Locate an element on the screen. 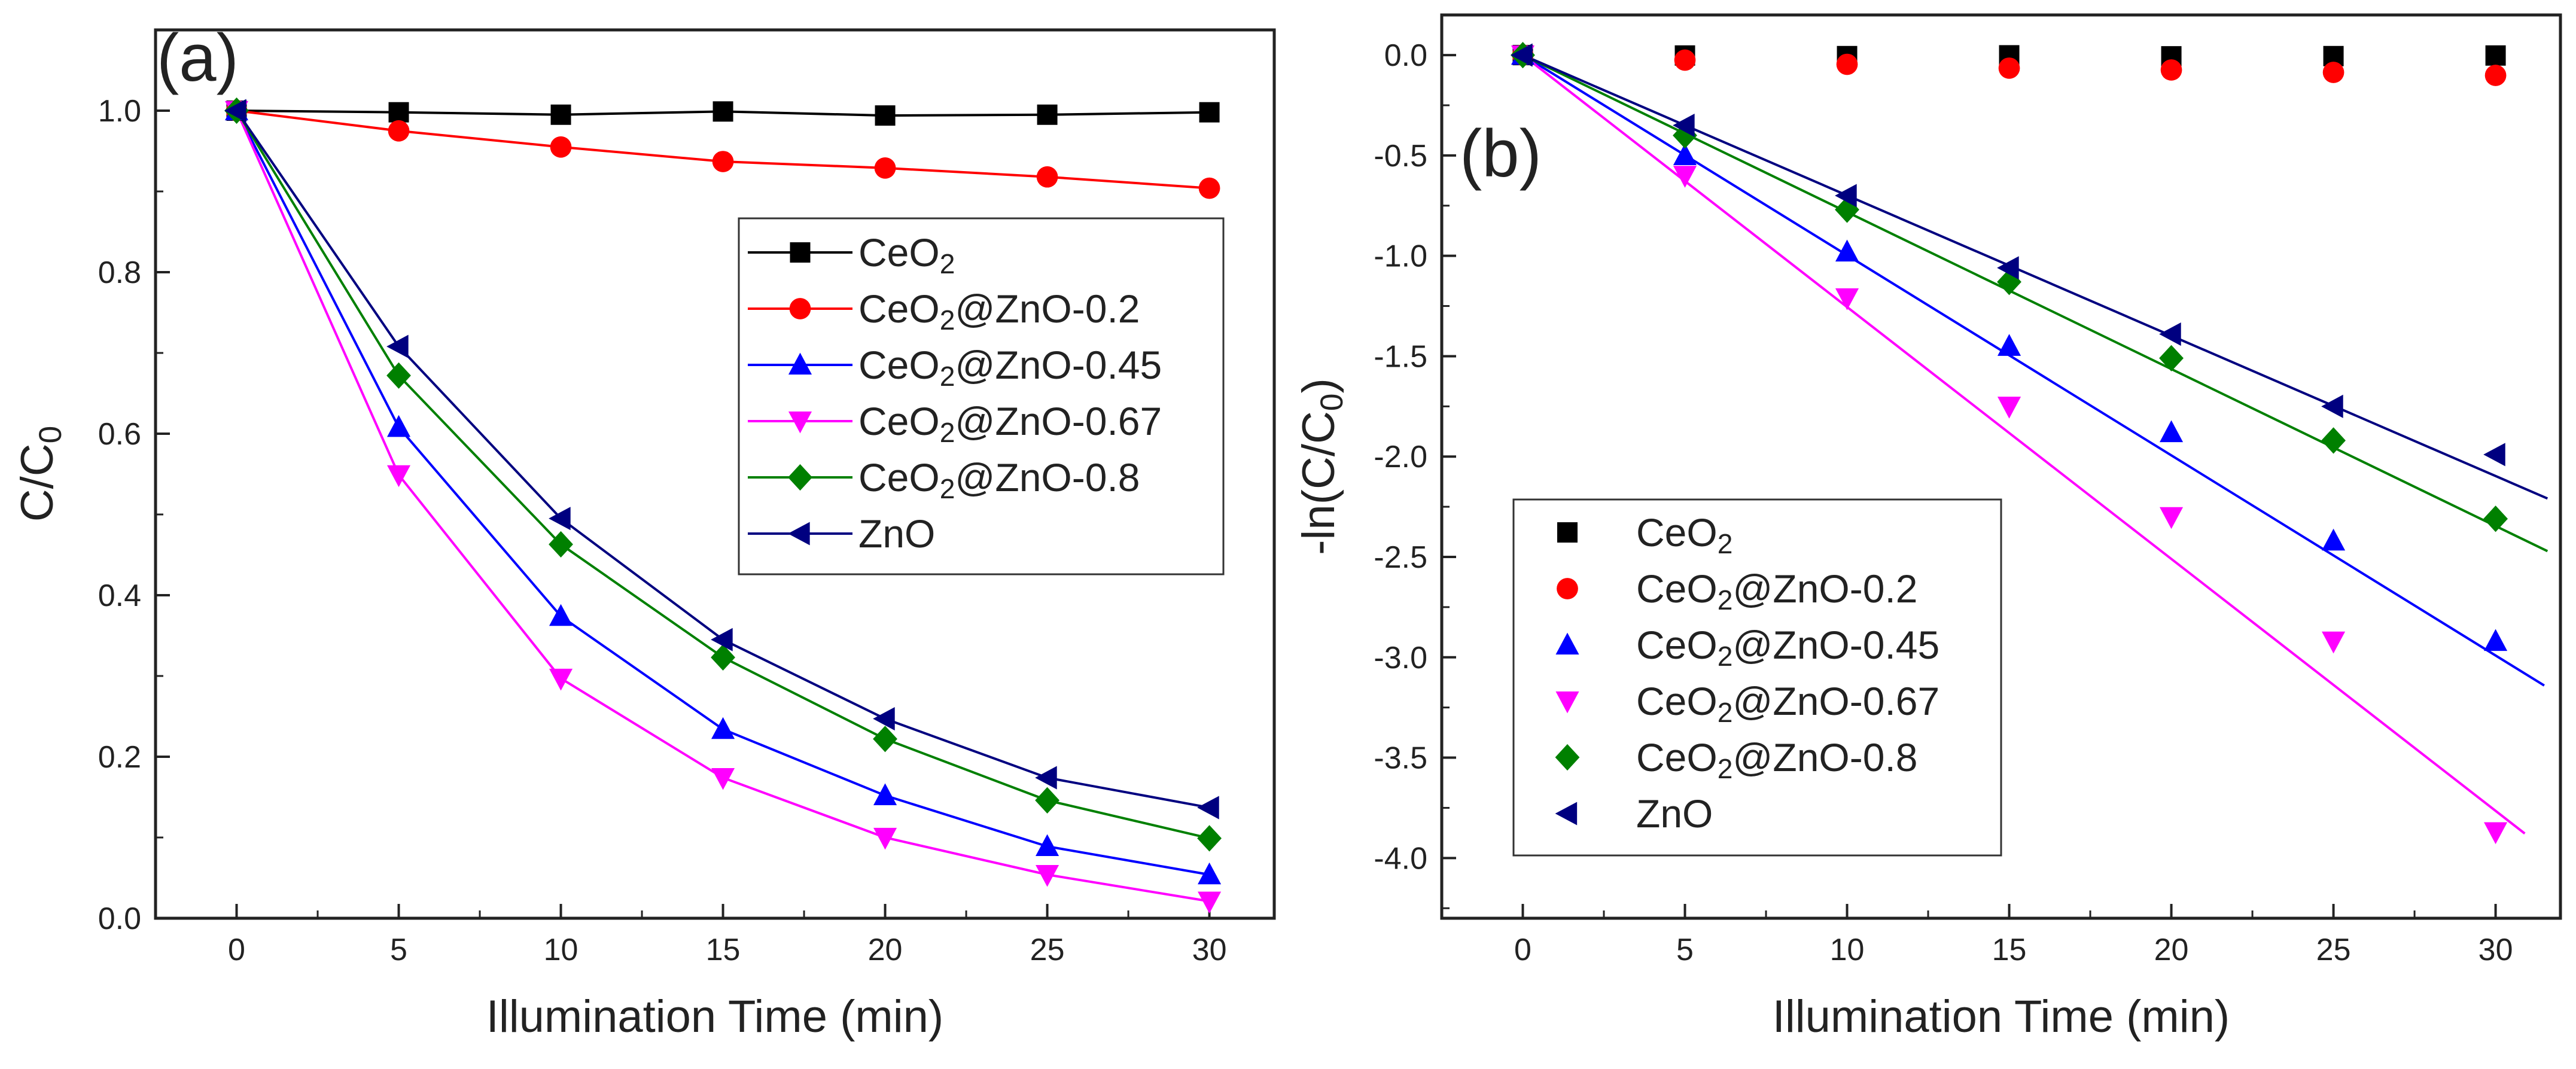  legend-label-ceo2: CeO2 is located at coordinates (906, 254).